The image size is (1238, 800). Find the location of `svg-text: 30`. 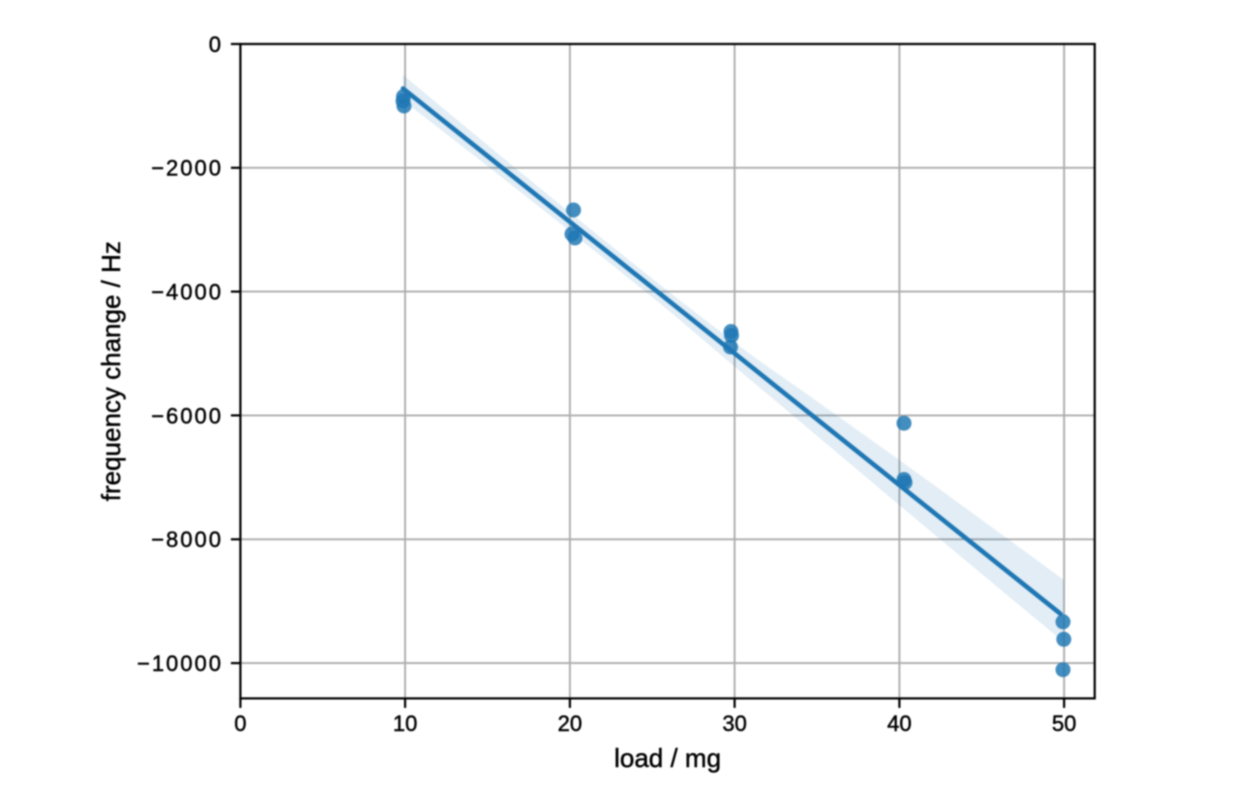

svg-text: 30 is located at coordinates (734, 723).